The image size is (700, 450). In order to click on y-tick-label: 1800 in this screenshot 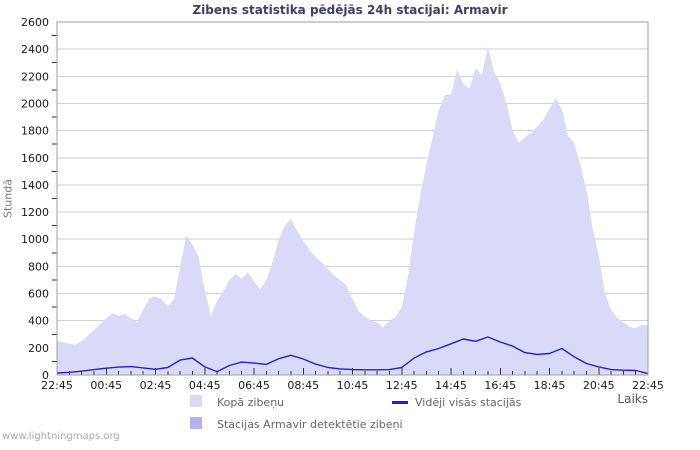, I will do `click(35, 131)`.